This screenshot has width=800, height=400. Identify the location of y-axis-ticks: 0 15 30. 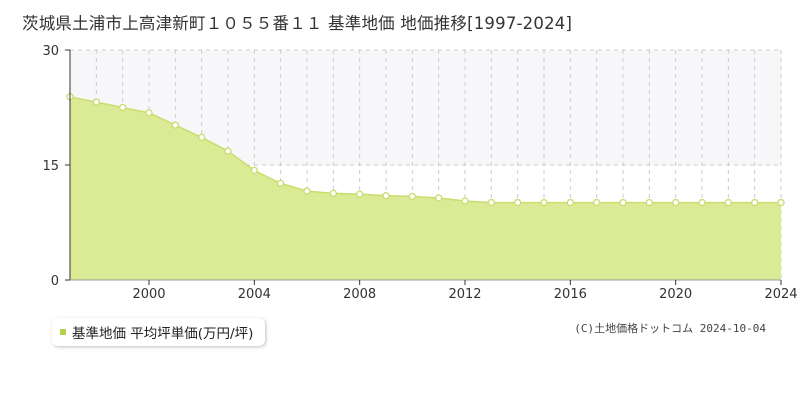
(56, 166).